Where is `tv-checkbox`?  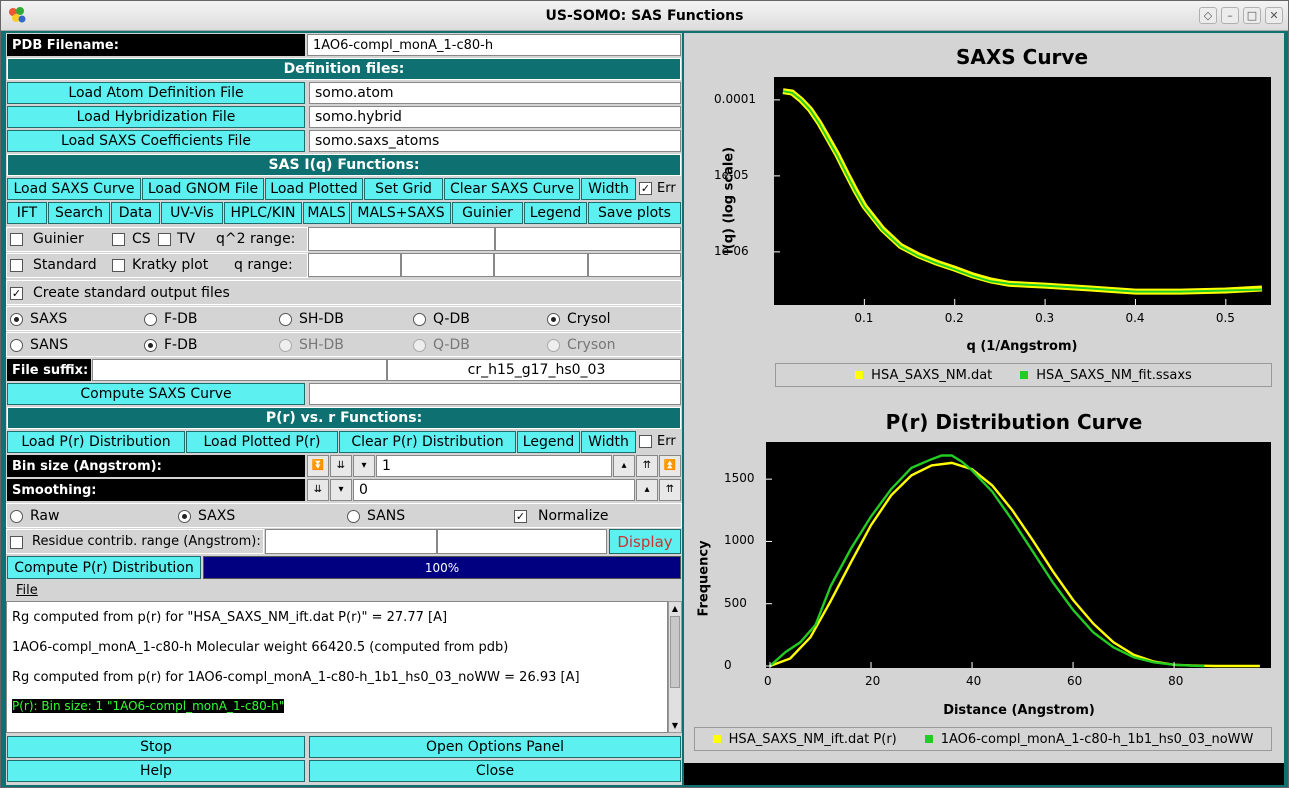
tv-checkbox is located at coordinates (164, 239).